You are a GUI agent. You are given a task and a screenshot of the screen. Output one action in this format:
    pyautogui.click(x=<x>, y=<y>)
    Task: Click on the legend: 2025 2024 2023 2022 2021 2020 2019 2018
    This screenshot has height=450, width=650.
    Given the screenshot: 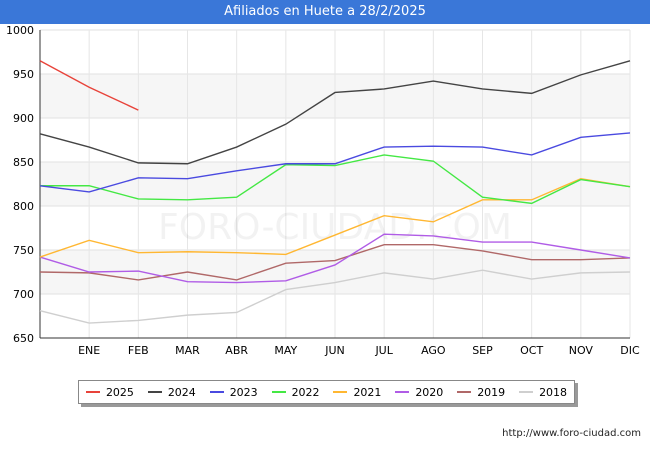 What is the action you would take?
    pyautogui.click(x=326, y=392)
    